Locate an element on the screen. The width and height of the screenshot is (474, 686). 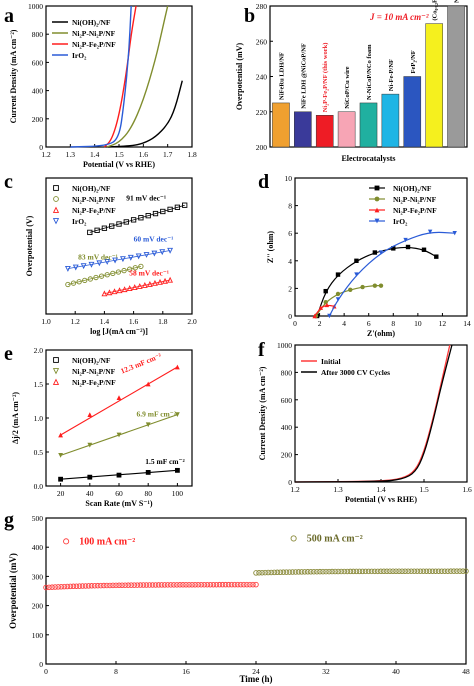
panel-e-ytick-label: 0.5 is located at coordinates (39, 452).